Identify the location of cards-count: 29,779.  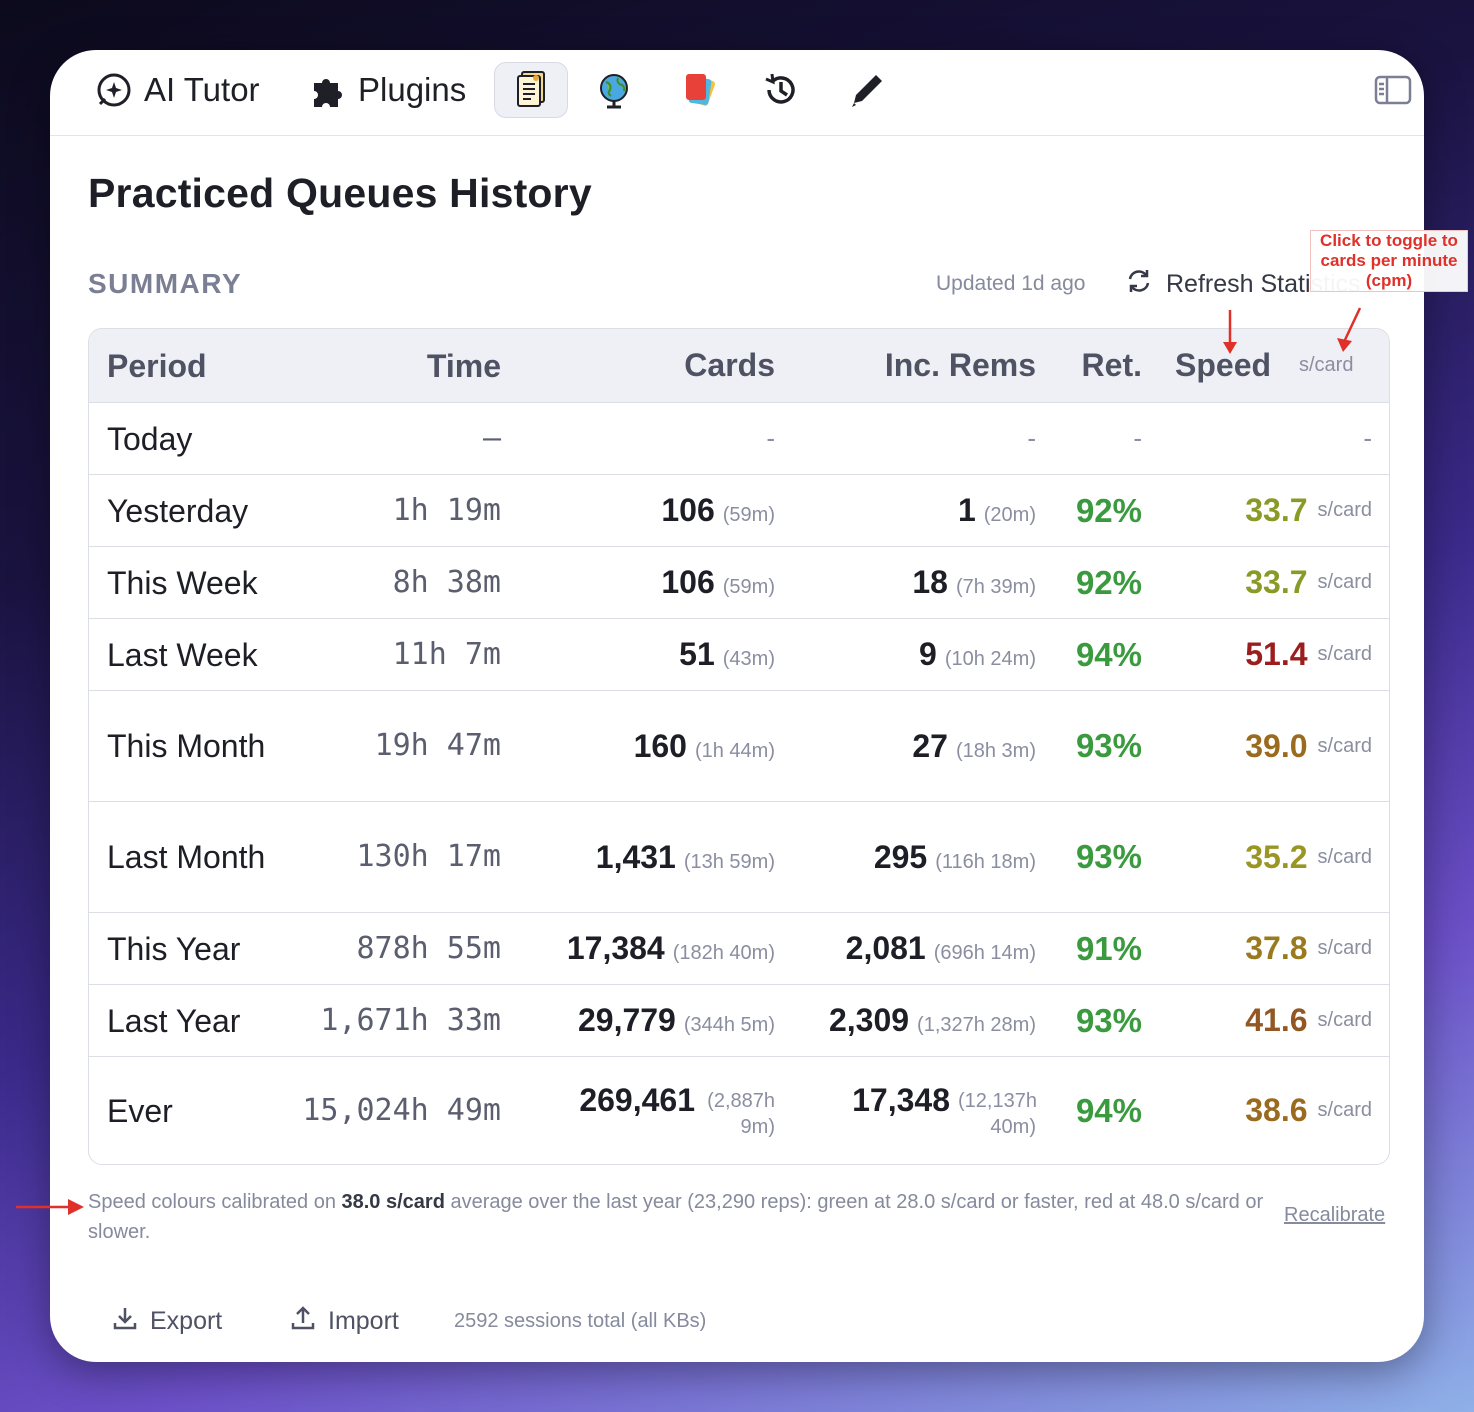
(626, 1020).